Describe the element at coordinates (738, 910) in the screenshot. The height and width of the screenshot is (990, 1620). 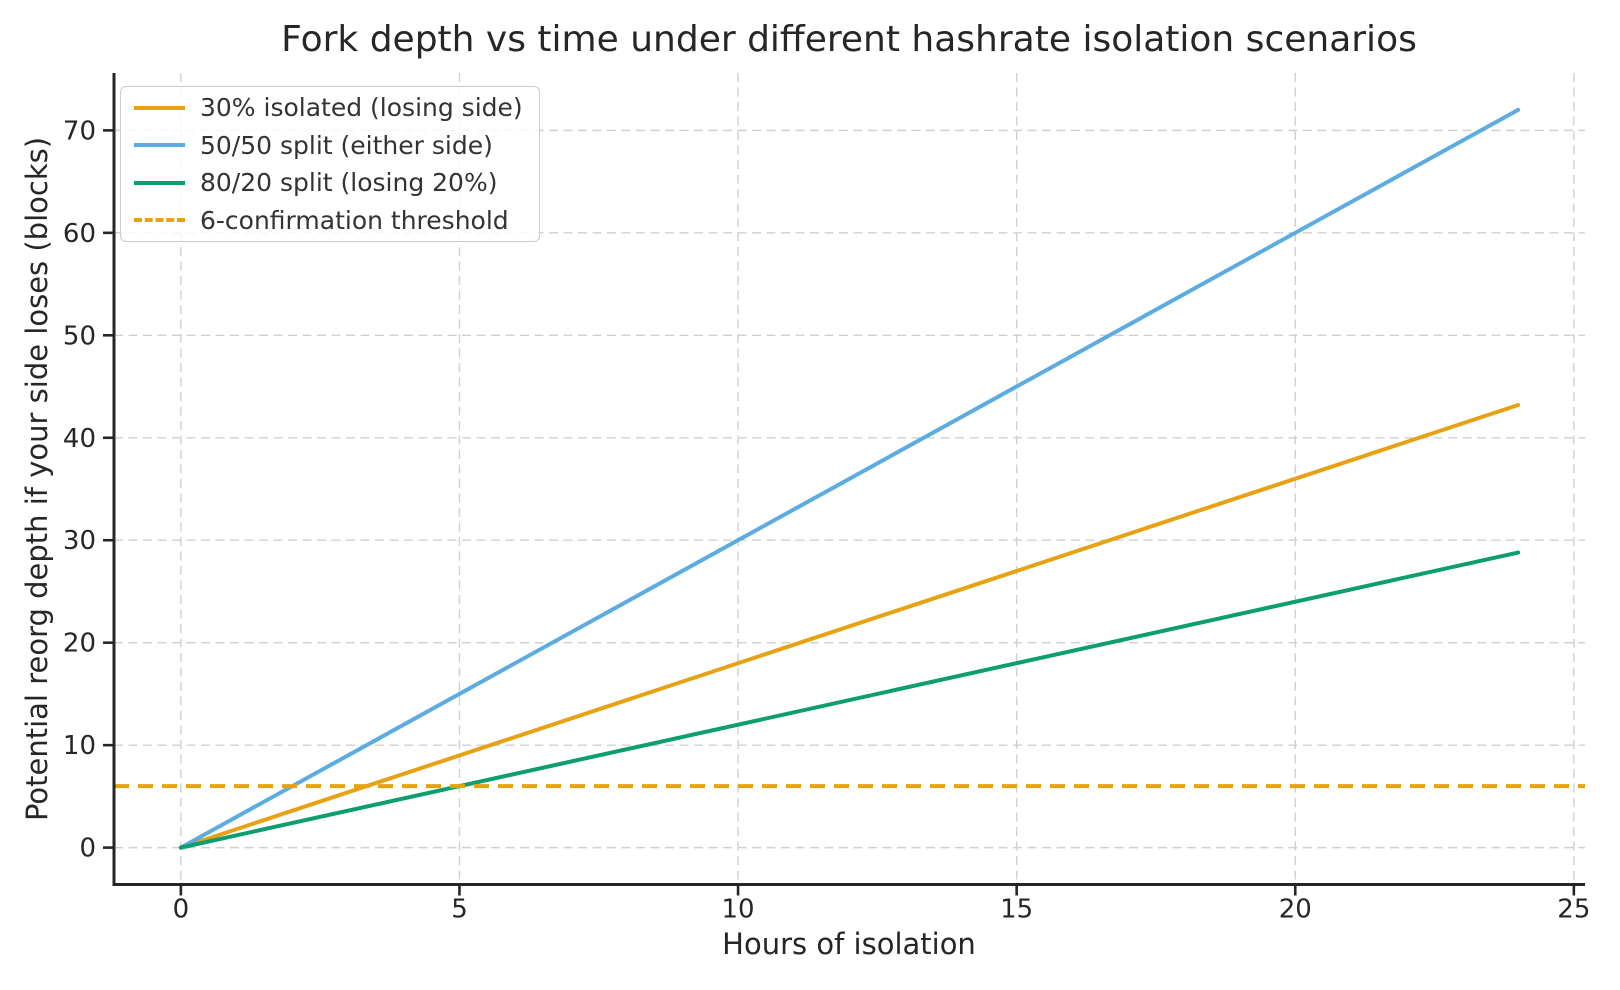
I see `x-tick-label: 10` at that location.